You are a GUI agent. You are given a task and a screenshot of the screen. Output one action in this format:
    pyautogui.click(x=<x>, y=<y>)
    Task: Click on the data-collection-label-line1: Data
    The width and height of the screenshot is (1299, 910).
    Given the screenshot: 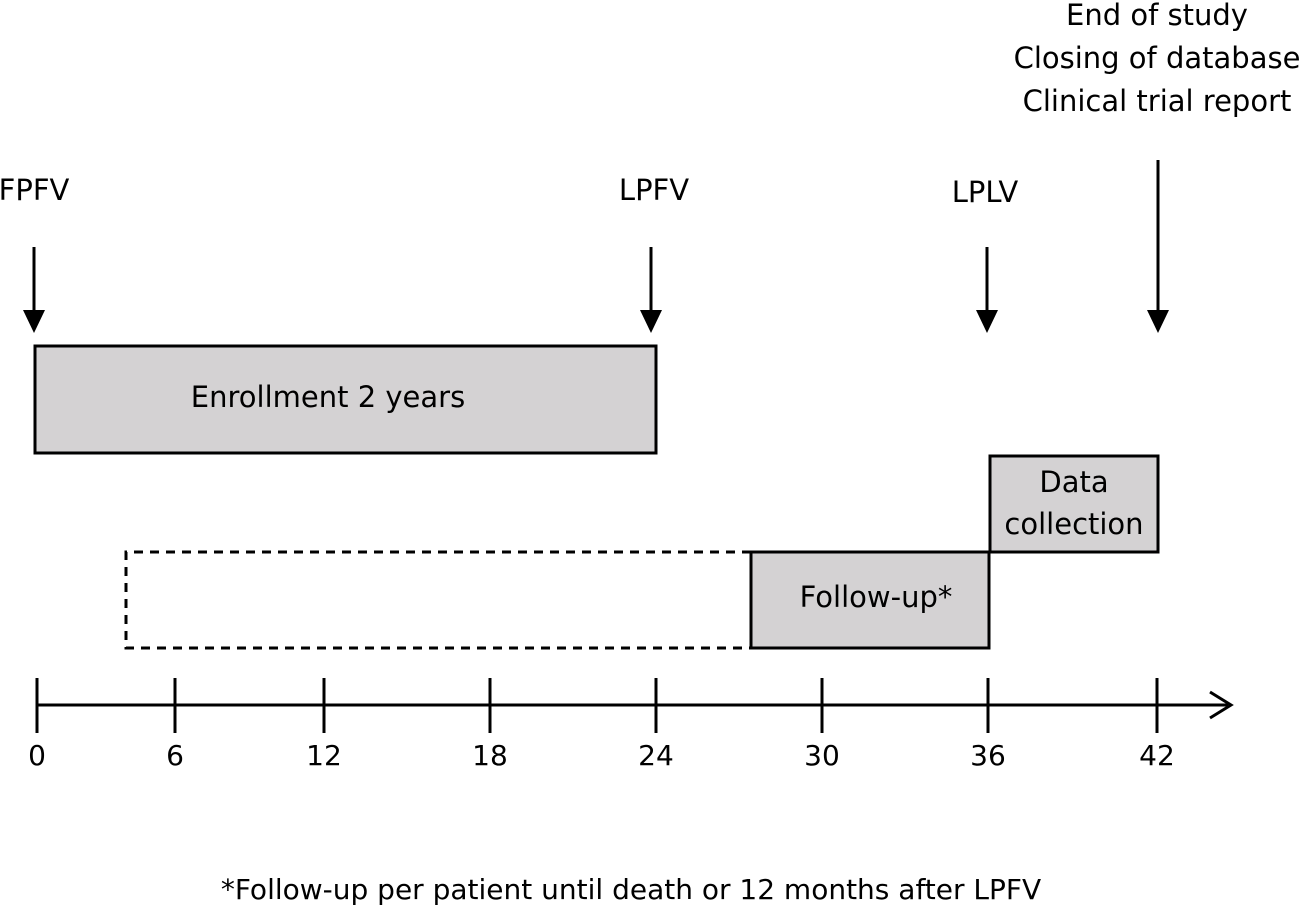 What is the action you would take?
    pyautogui.click(x=1073, y=482)
    